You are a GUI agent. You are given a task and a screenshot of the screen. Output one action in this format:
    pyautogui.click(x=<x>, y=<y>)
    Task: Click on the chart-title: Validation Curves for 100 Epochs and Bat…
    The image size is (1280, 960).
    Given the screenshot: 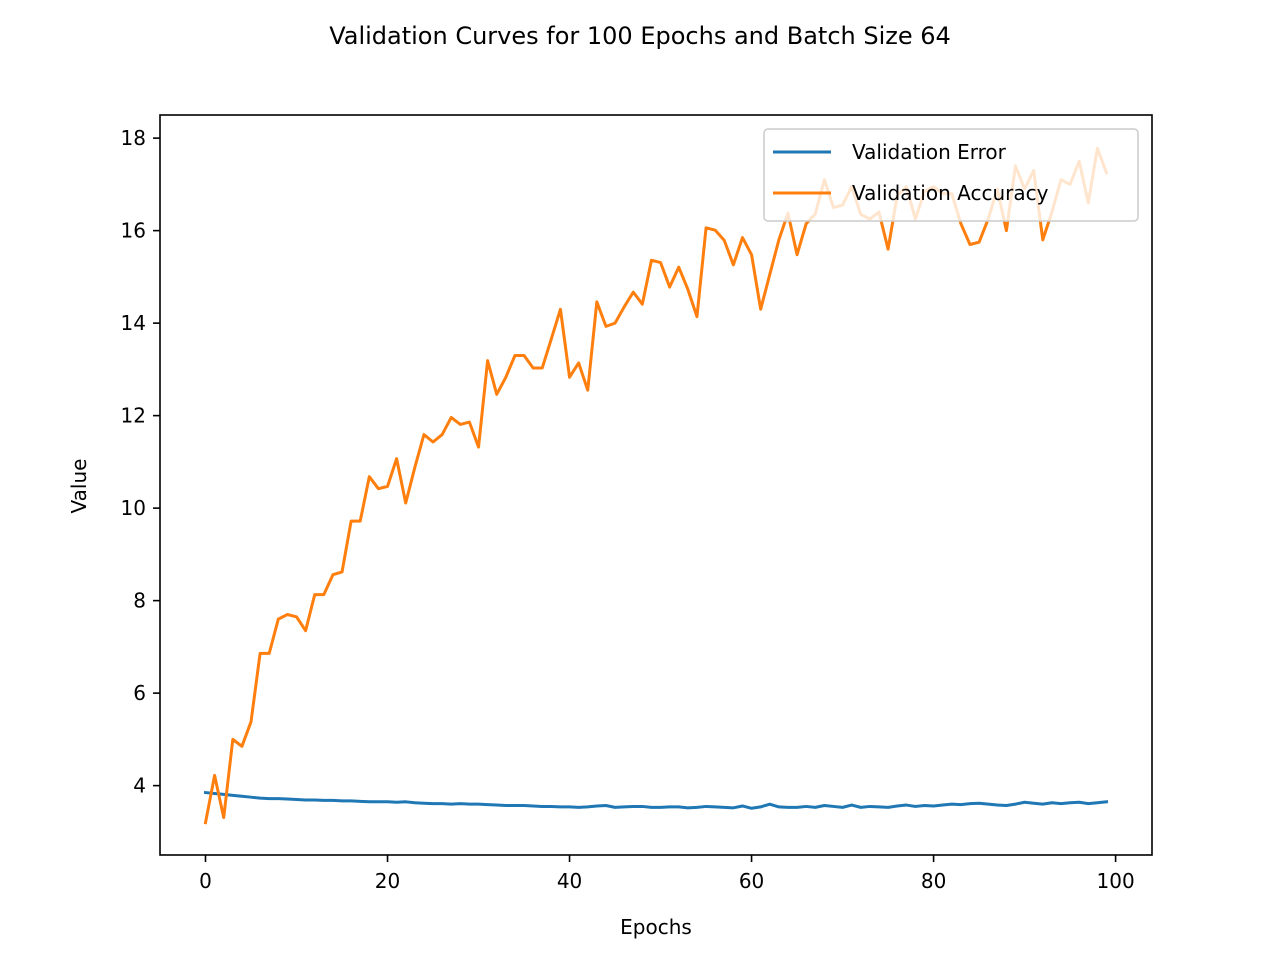 What is the action you would take?
    pyautogui.click(x=640, y=36)
    